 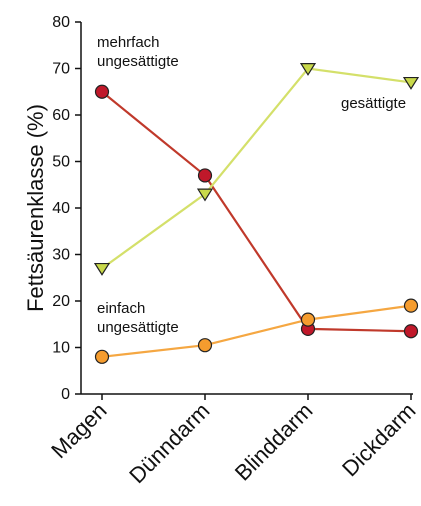 I want to click on x-tick-label: Blinddarm, so click(x=274, y=442).